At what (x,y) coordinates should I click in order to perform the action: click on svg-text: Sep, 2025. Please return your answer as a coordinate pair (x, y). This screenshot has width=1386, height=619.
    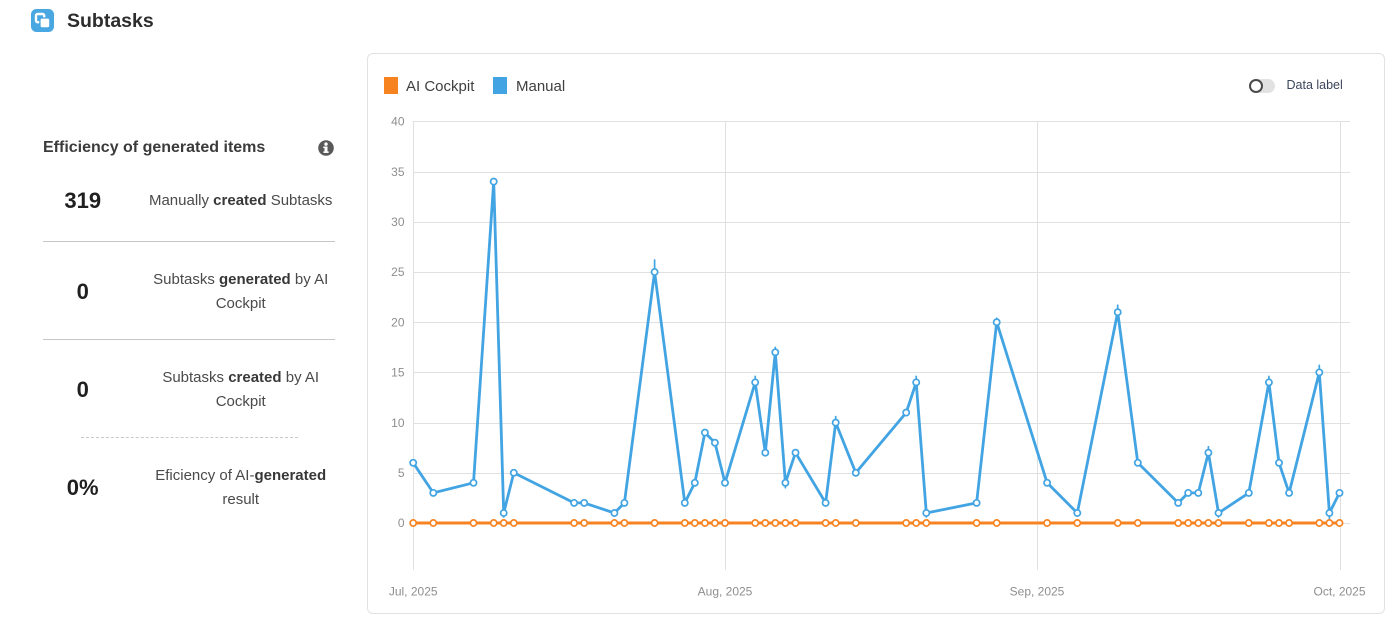
    Looking at the image, I should click on (1037, 592).